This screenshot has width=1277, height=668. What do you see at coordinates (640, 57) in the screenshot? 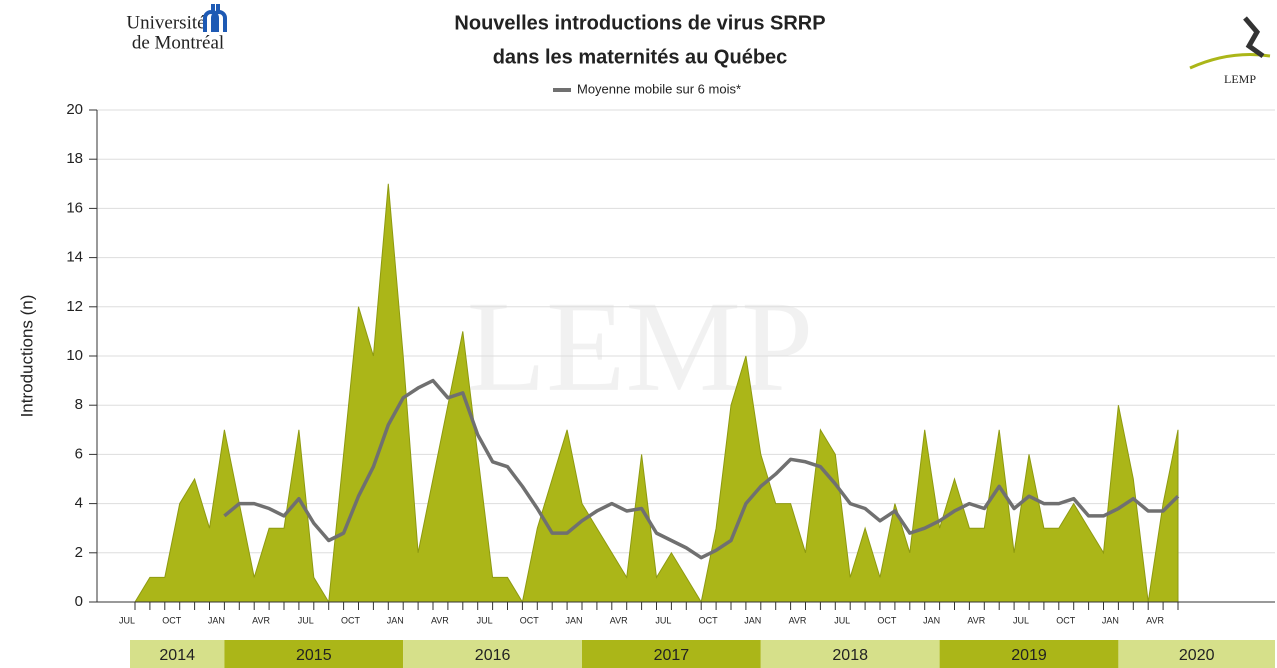
I see `chart-title: dans les maternités au Québec` at bounding box center [640, 57].